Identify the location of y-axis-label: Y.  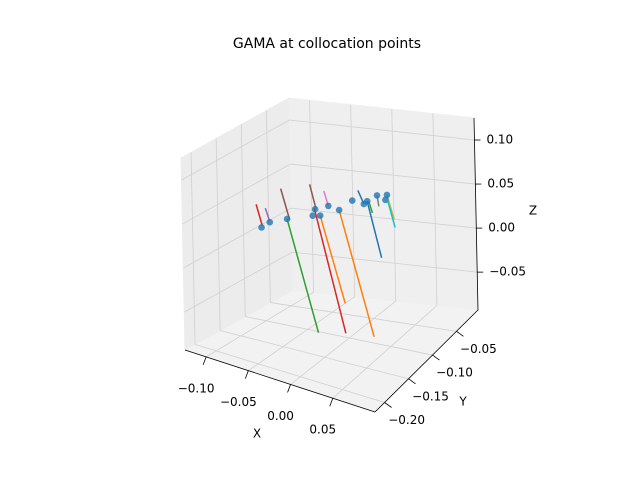
(462, 402).